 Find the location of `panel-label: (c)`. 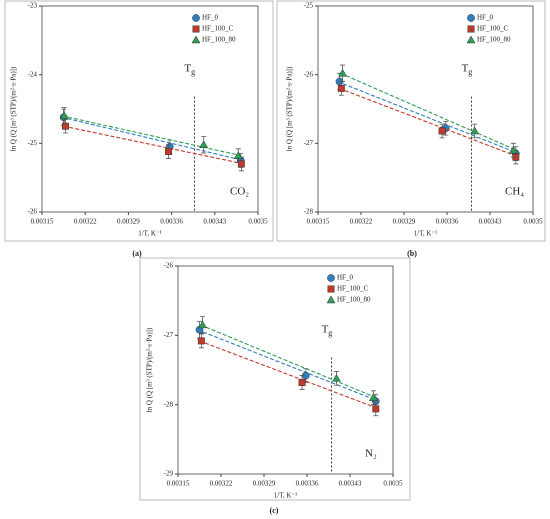

panel-label: (c) is located at coordinates (274, 510).